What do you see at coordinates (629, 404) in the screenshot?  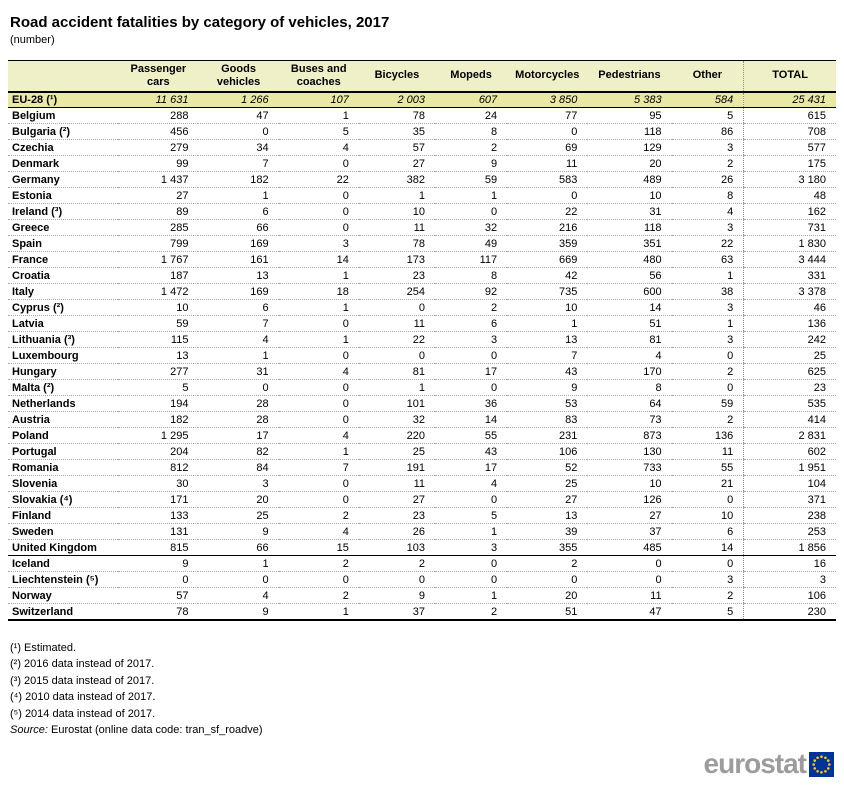 I see `data-cell: 64` at bounding box center [629, 404].